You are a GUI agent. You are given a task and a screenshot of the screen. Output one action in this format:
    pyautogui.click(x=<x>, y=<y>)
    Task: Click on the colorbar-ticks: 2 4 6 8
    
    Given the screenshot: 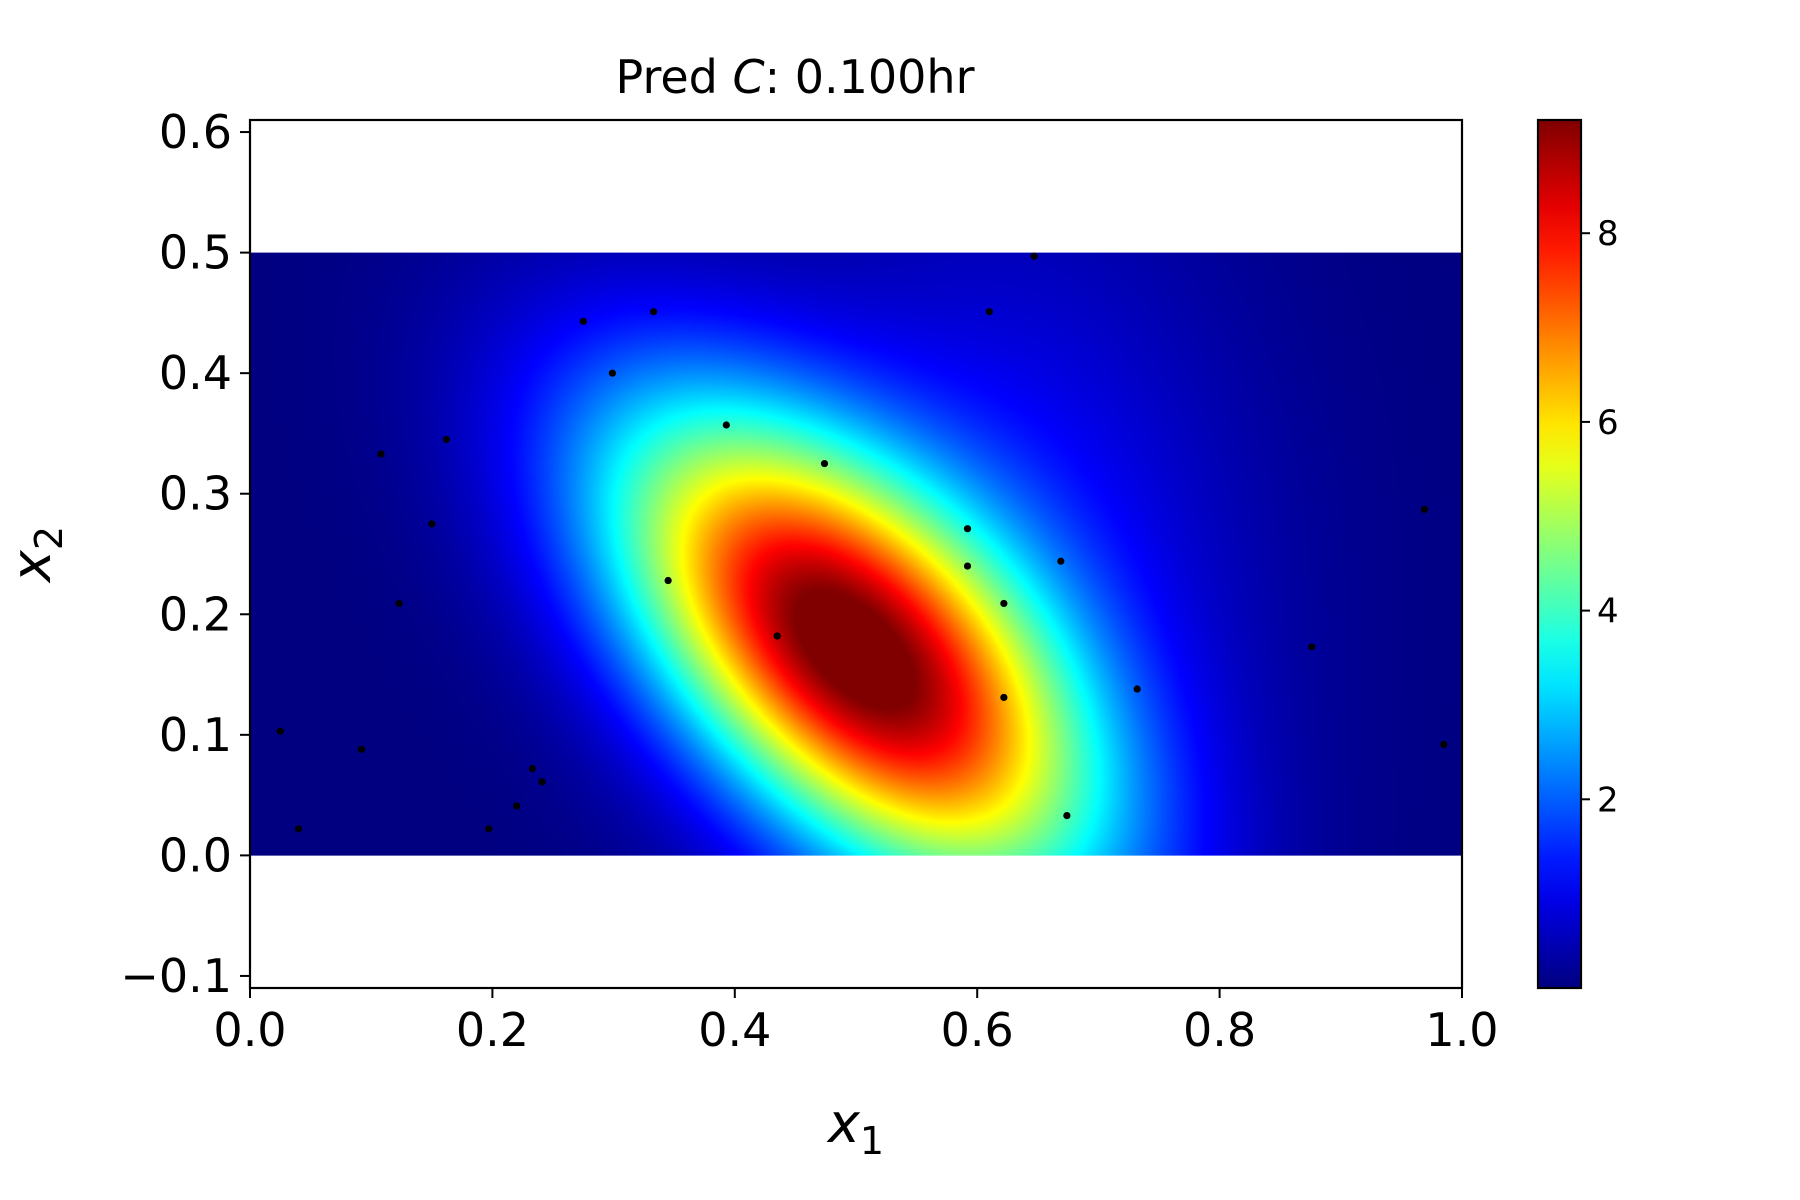 What is the action you would take?
    pyautogui.click(x=1600, y=517)
    